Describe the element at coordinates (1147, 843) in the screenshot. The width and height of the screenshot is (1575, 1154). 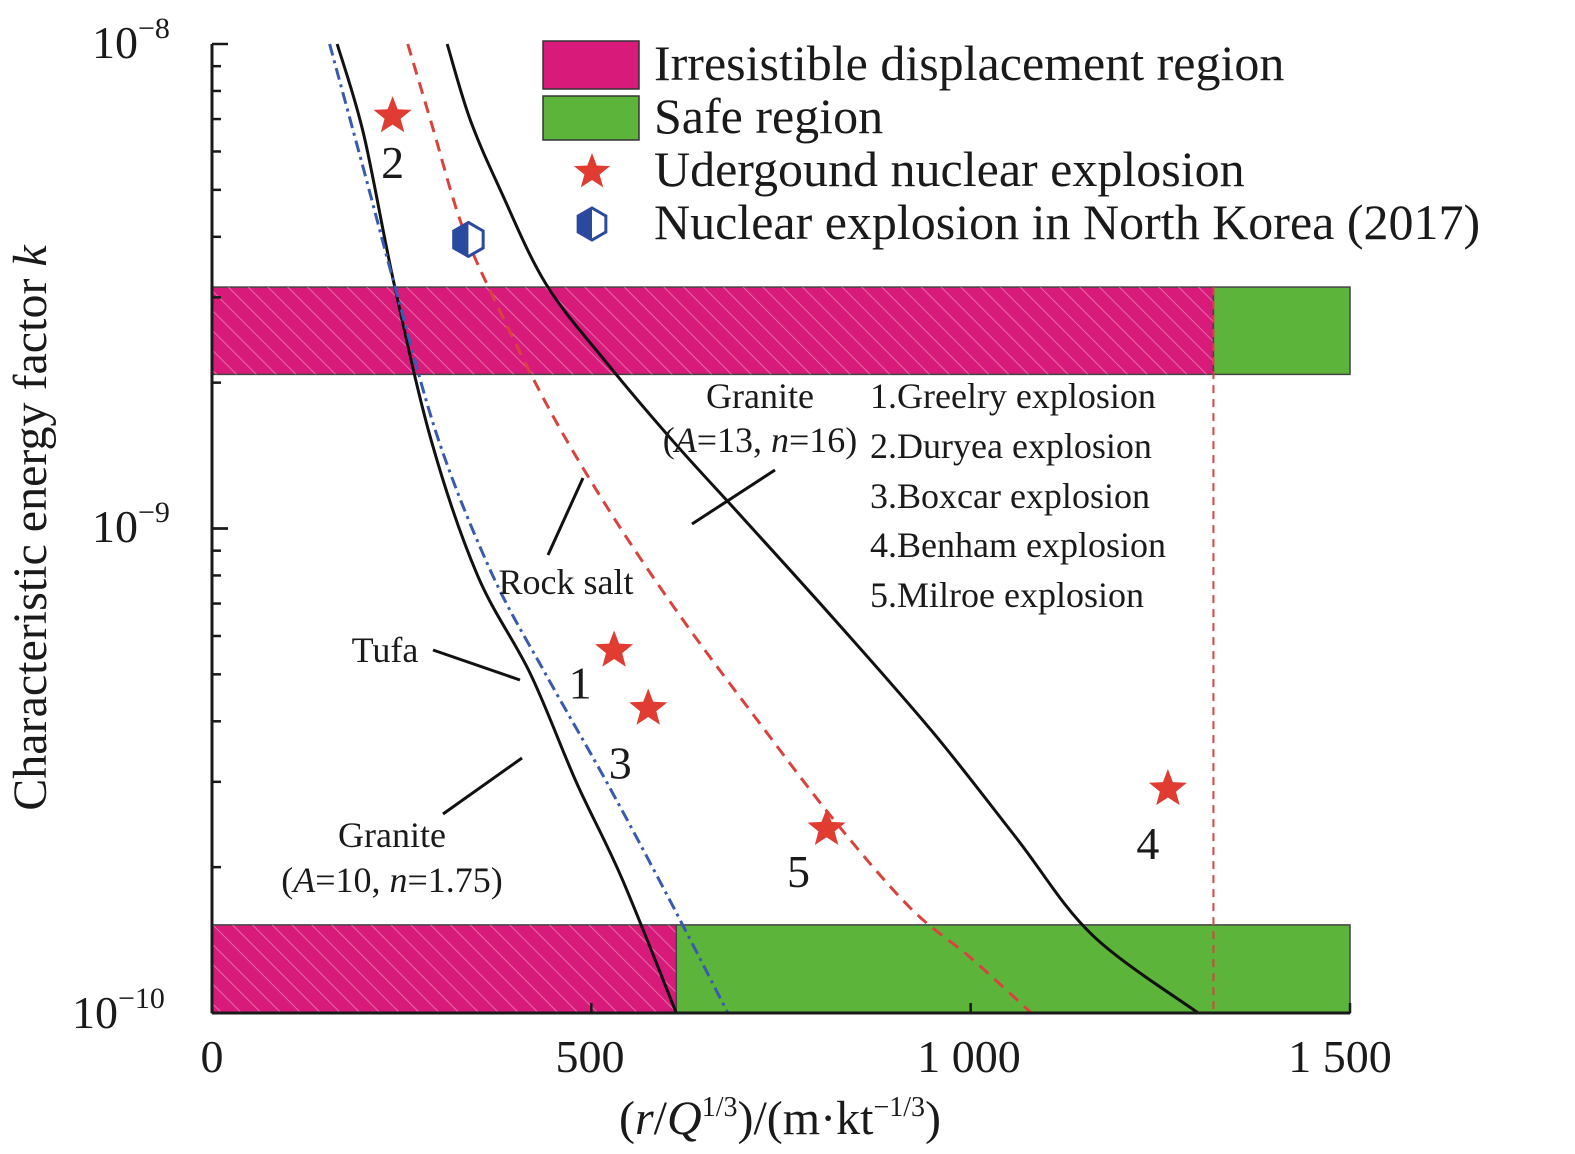
I see `point-label: 4` at that location.